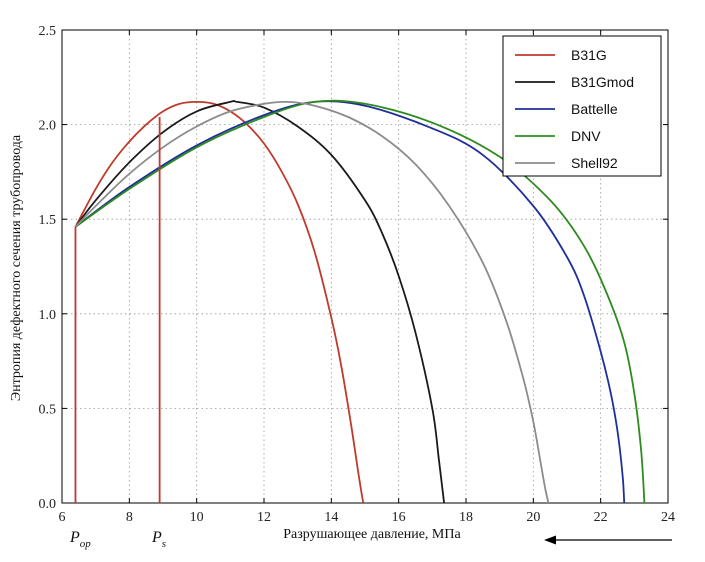 This screenshot has height=562, width=705. What do you see at coordinates (74, 537) in the screenshot?
I see `p-op-main: P` at bounding box center [74, 537].